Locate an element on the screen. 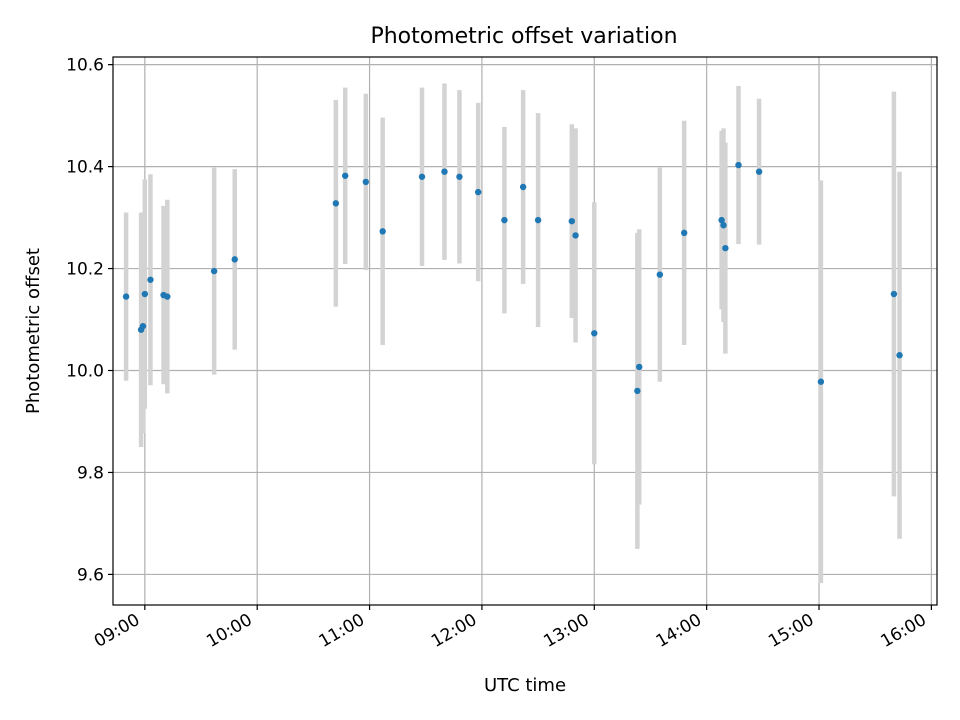 Image resolution: width=960 pixels, height=720 pixels. y-tick-label: 9.6 is located at coordinates (90, 575).